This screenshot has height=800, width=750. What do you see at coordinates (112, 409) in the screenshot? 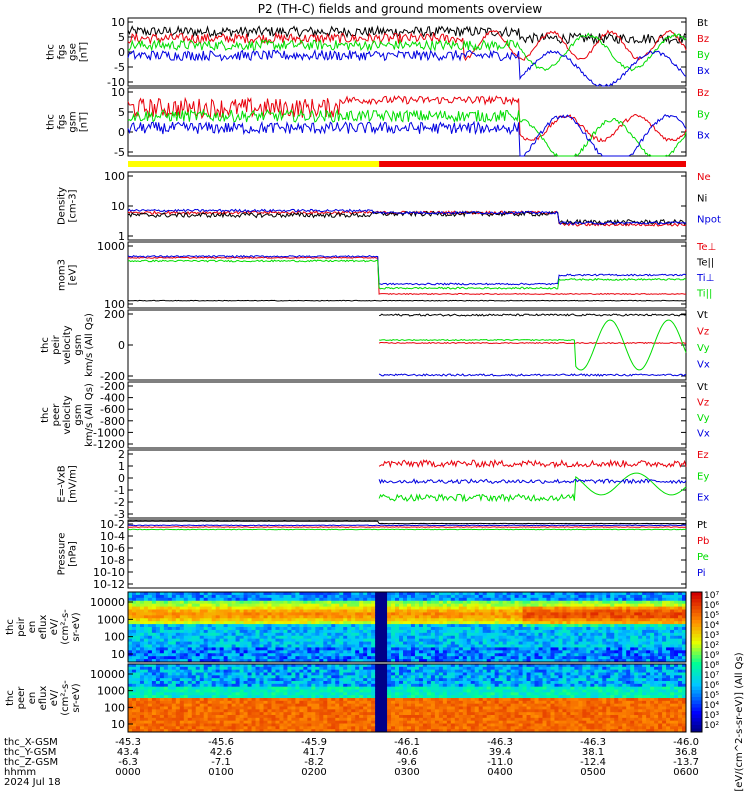
I see `ytick-label: -600` at bounding box center [112, 409].